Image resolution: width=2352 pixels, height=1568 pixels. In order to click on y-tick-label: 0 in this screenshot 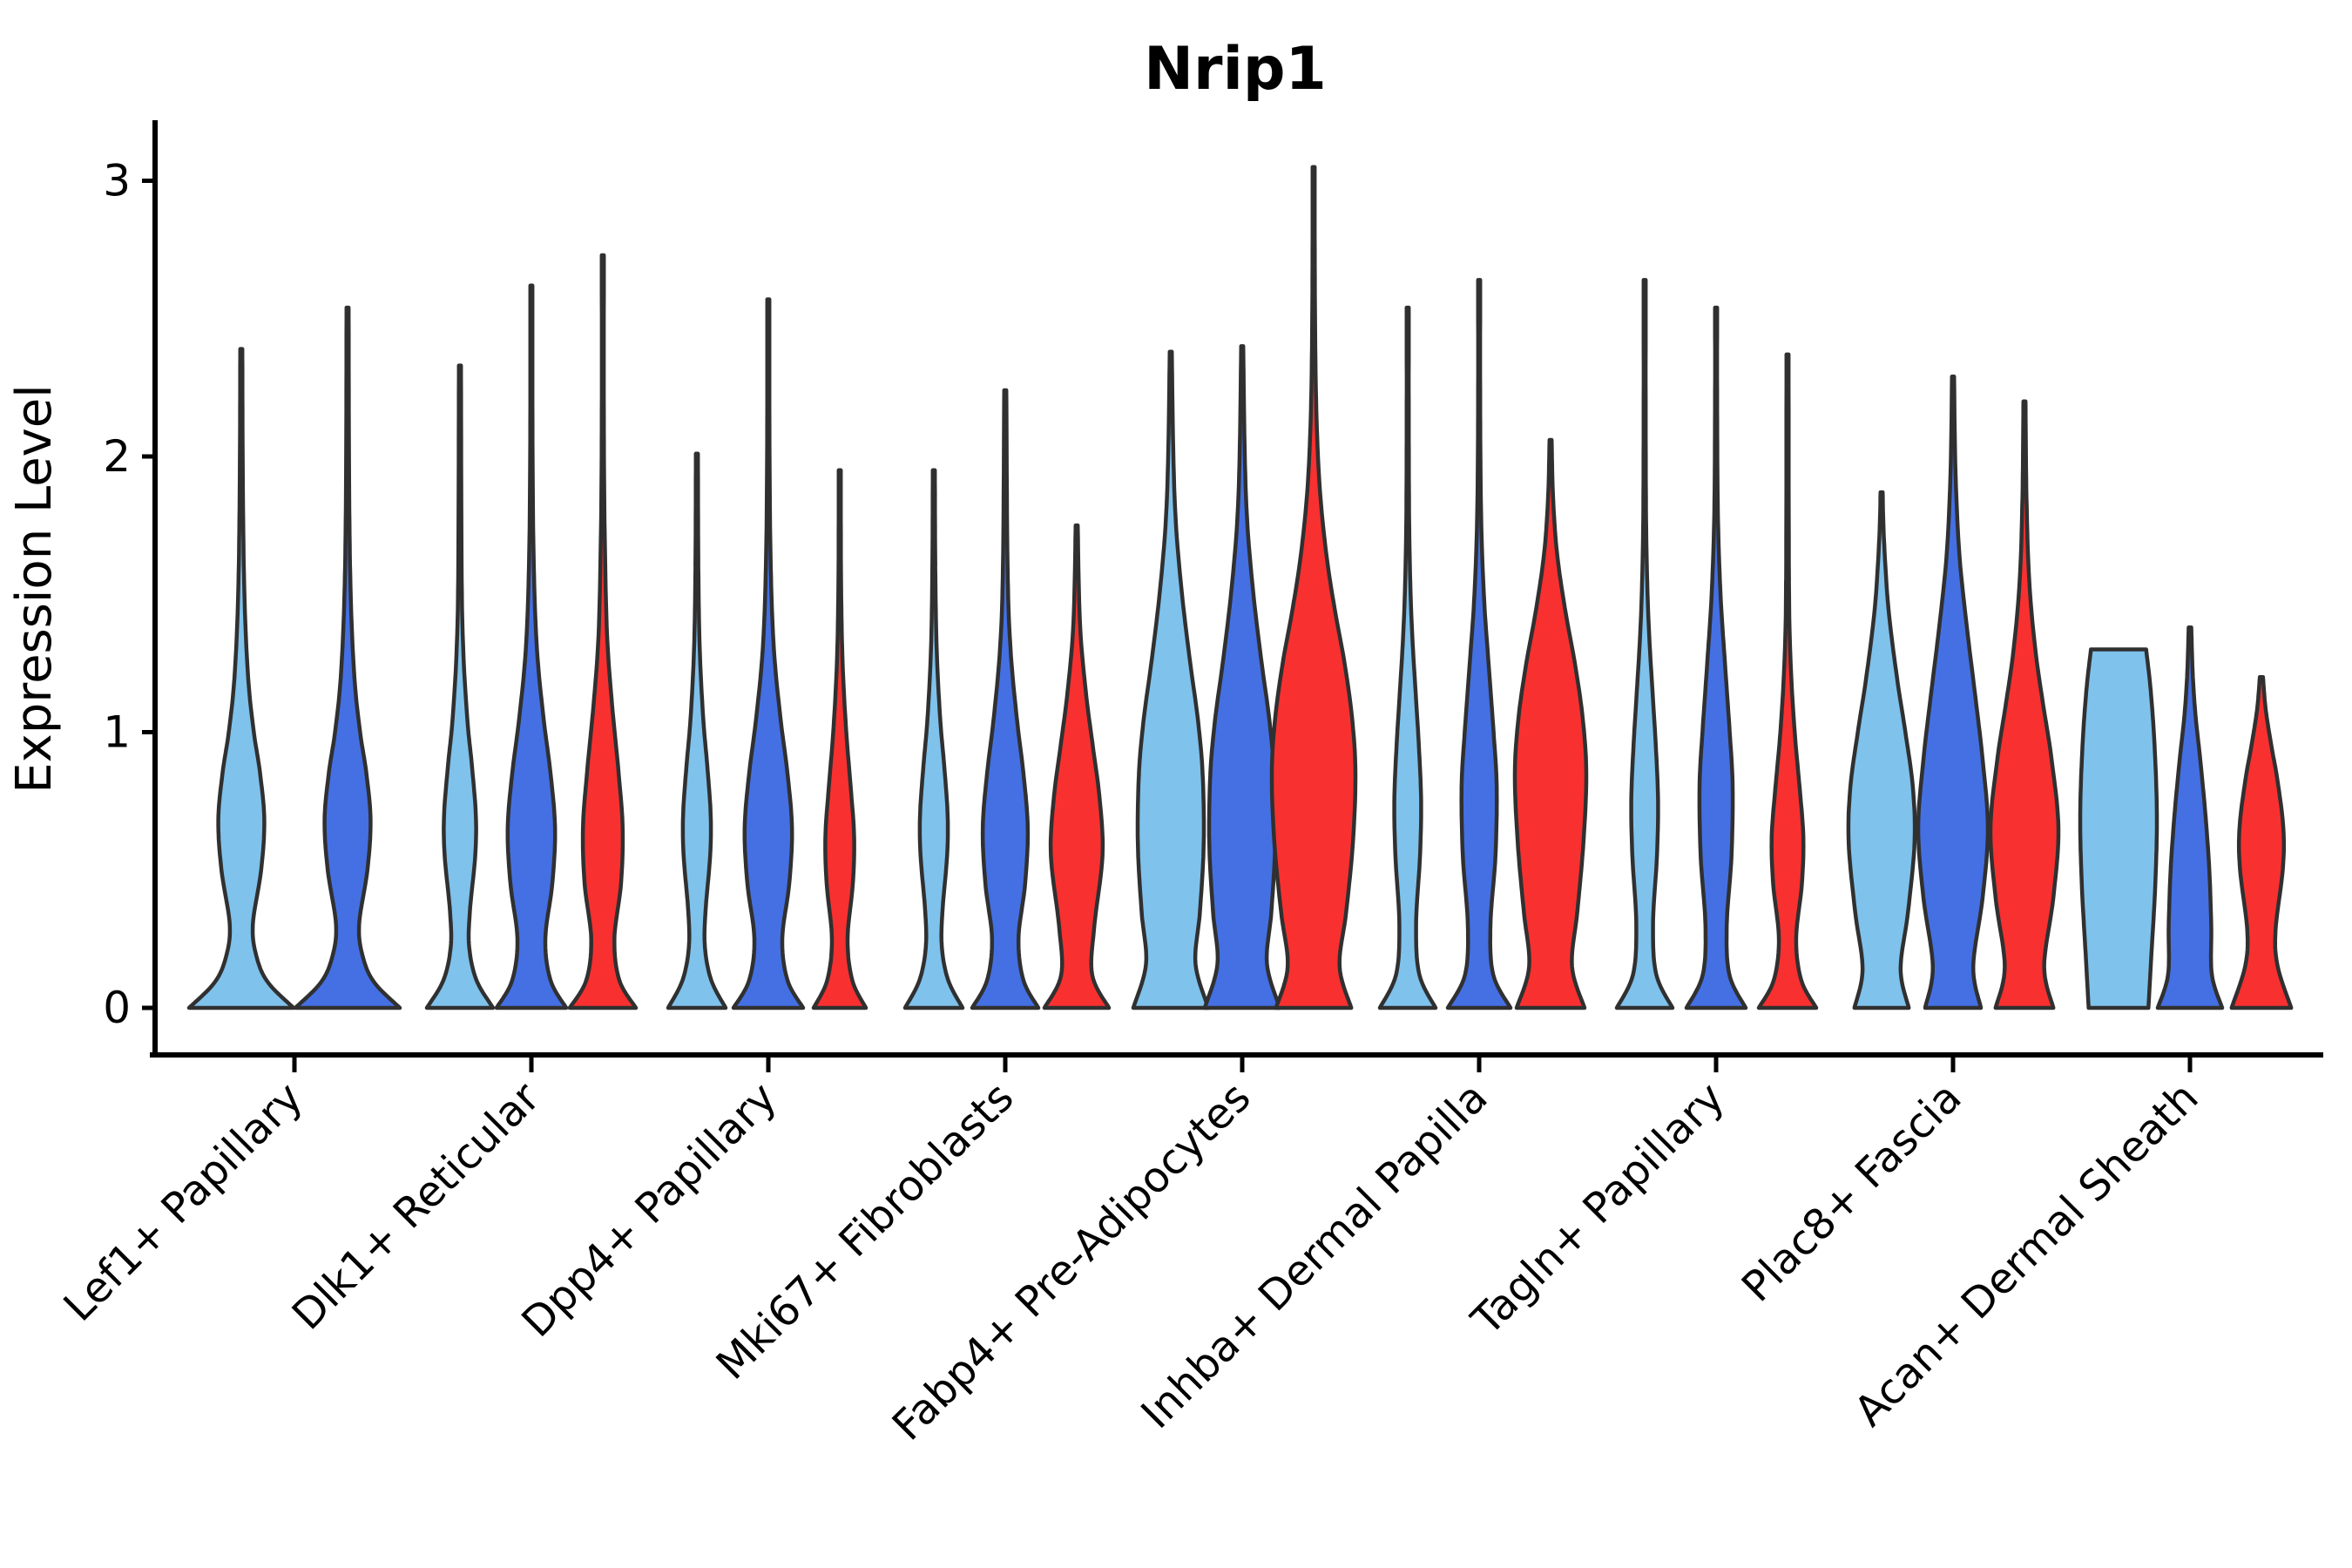, I will do `click(117, 1008)`.